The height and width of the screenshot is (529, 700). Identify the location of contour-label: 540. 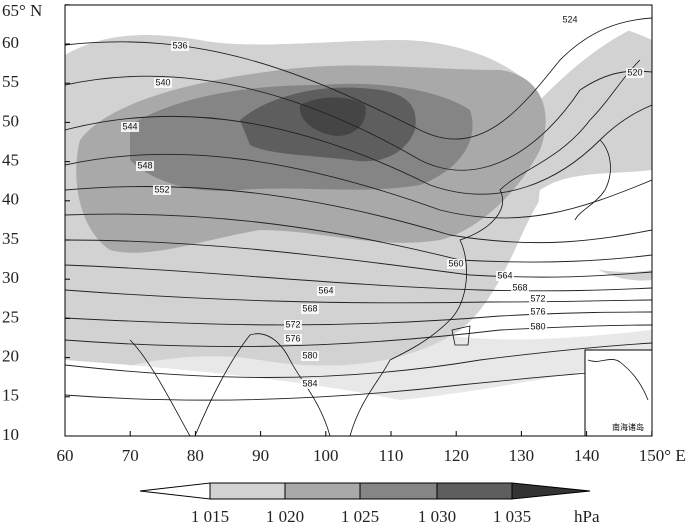
(162, 82).